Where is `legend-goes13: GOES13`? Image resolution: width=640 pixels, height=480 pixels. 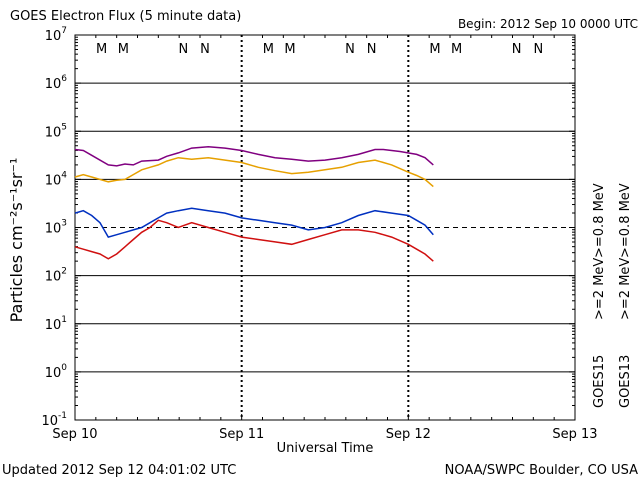
legend-goes13: GOES13 is located at coordinates (625, 381).